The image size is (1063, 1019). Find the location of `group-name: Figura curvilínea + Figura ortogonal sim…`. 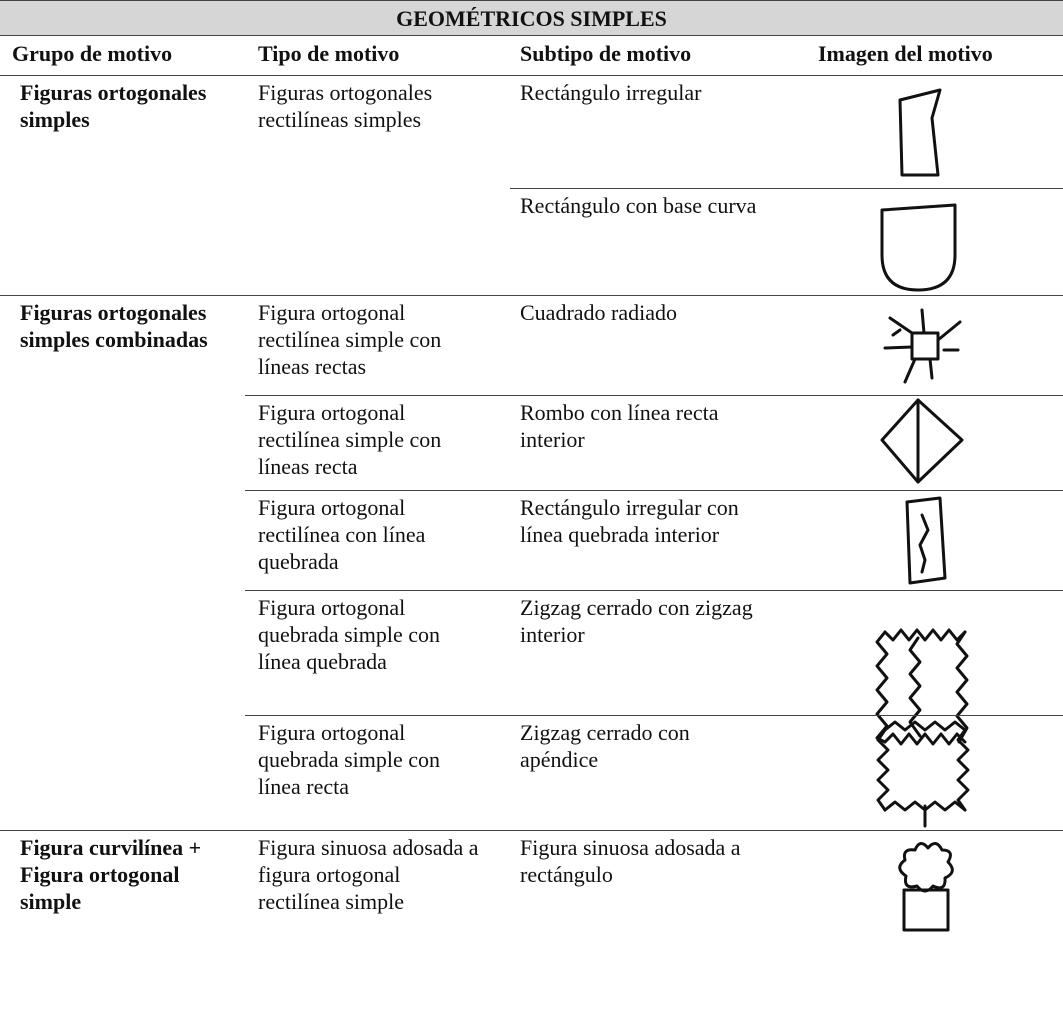

group-name: Figura curvilínea + Figura ortogonal sim… is located at coordinates (111, 874).